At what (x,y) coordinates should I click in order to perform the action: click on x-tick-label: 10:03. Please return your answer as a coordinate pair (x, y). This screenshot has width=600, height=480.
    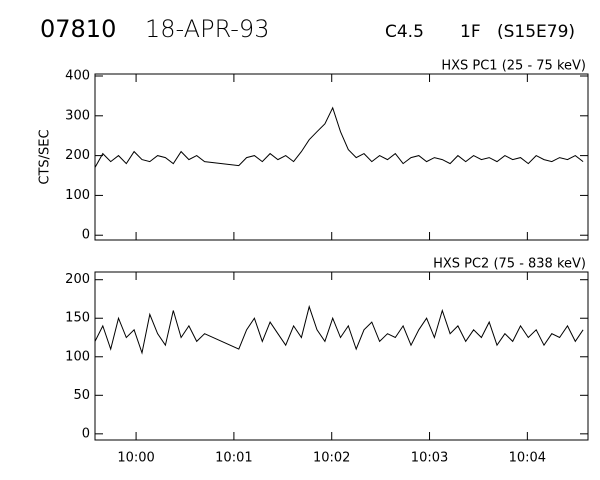
    Looking at the image, I should click on (429, 458).